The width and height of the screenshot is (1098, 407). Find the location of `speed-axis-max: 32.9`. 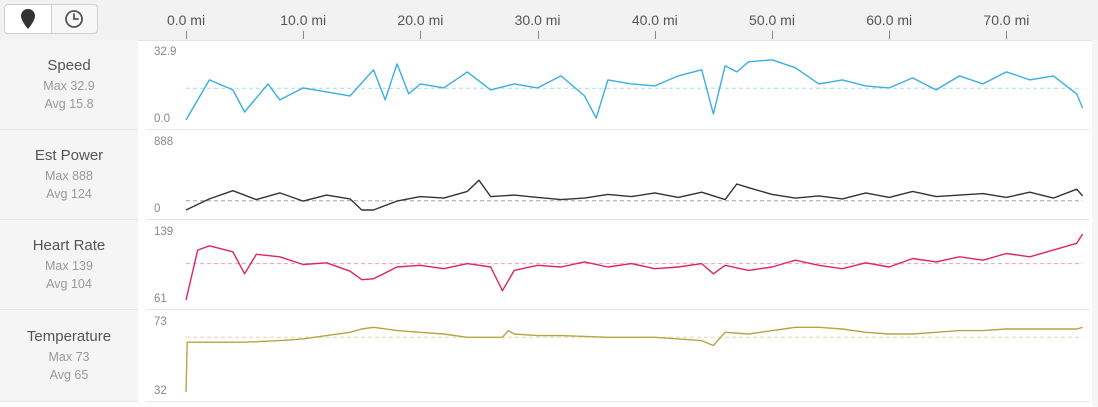

speed-axis-max: 32.9 is located at coordinates (165, 52).